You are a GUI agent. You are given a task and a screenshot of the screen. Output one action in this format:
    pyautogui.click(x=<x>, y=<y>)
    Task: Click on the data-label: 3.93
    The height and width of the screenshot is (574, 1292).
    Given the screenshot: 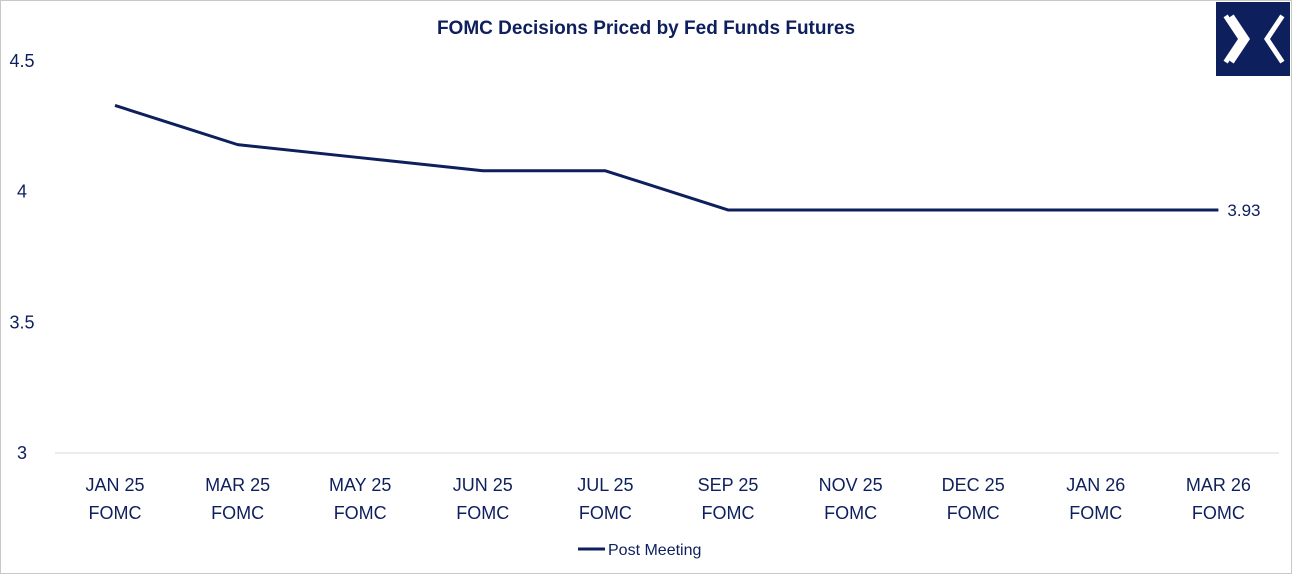 What is the action you would take?
    pyautogui.click(x=1243, y=210)
    